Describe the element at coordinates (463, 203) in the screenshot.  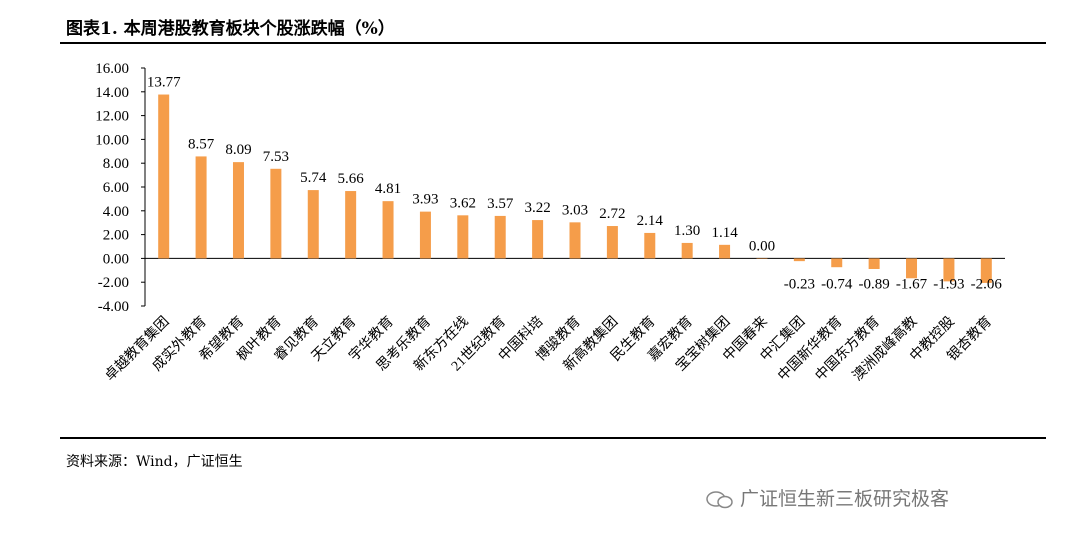
I see `data-label: 3.62` at that location.